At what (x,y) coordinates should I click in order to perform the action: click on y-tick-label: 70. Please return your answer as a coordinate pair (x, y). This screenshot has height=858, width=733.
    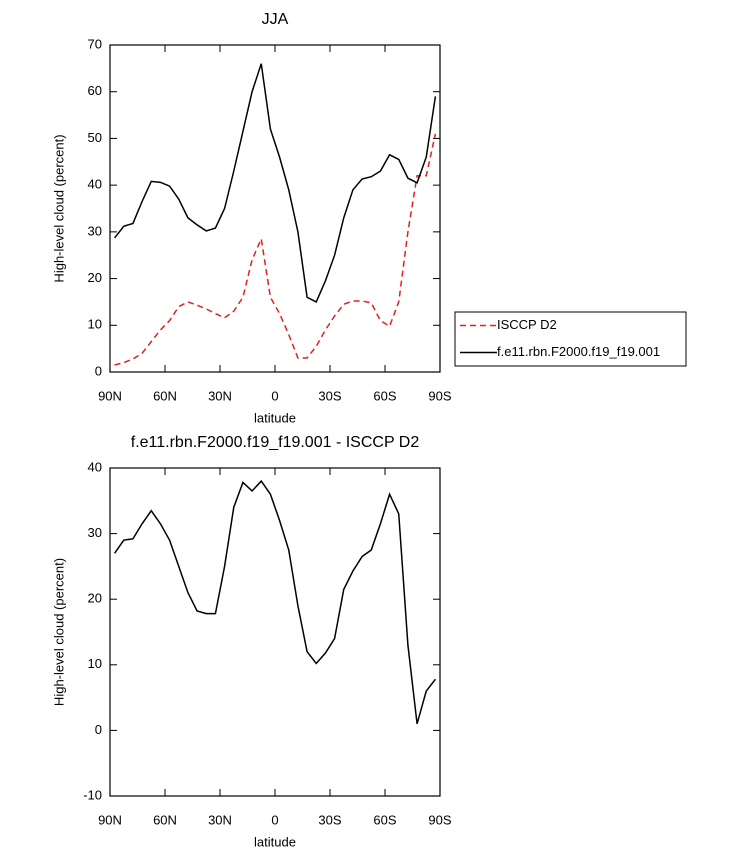
    Looking at the image, I should click on (95, 43).